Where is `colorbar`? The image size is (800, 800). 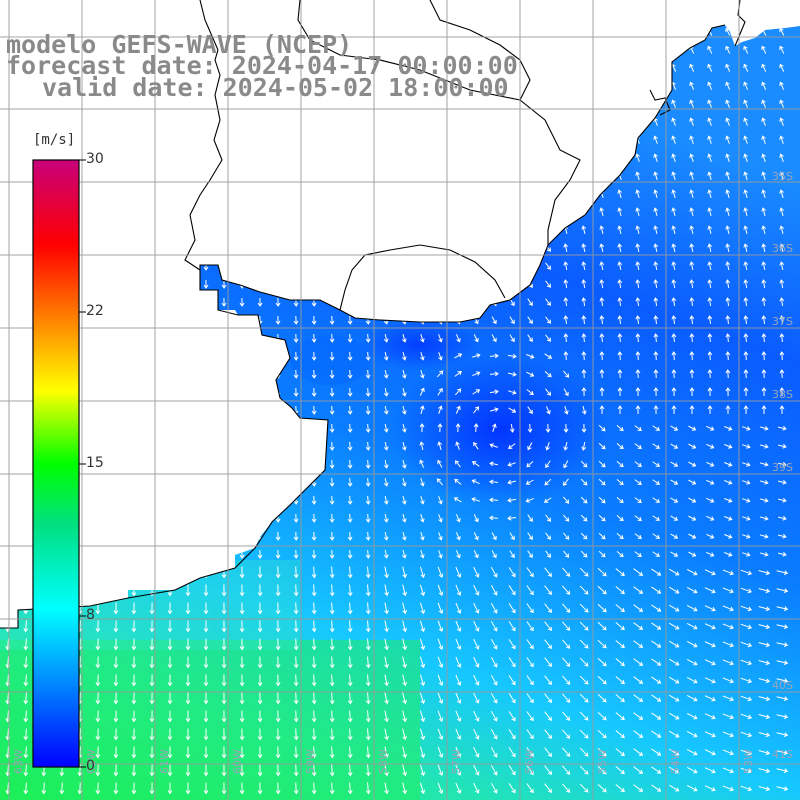
colorbar is located at coordinates (59, 463).